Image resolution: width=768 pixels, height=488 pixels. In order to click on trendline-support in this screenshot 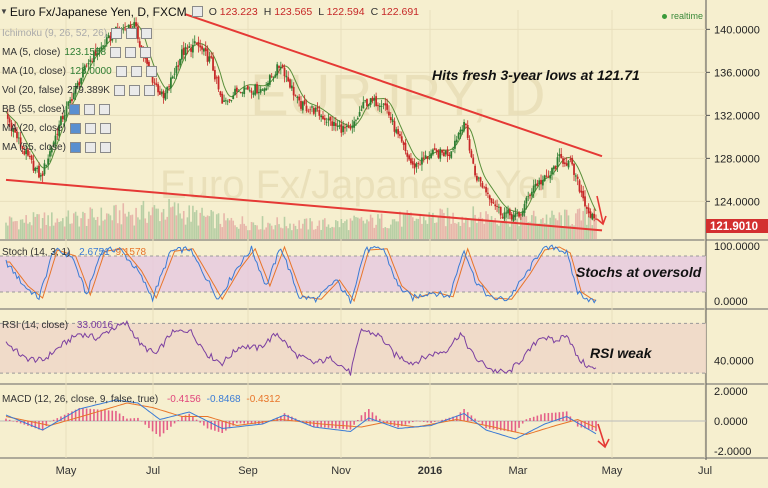, I will do `click(304, 205)`.